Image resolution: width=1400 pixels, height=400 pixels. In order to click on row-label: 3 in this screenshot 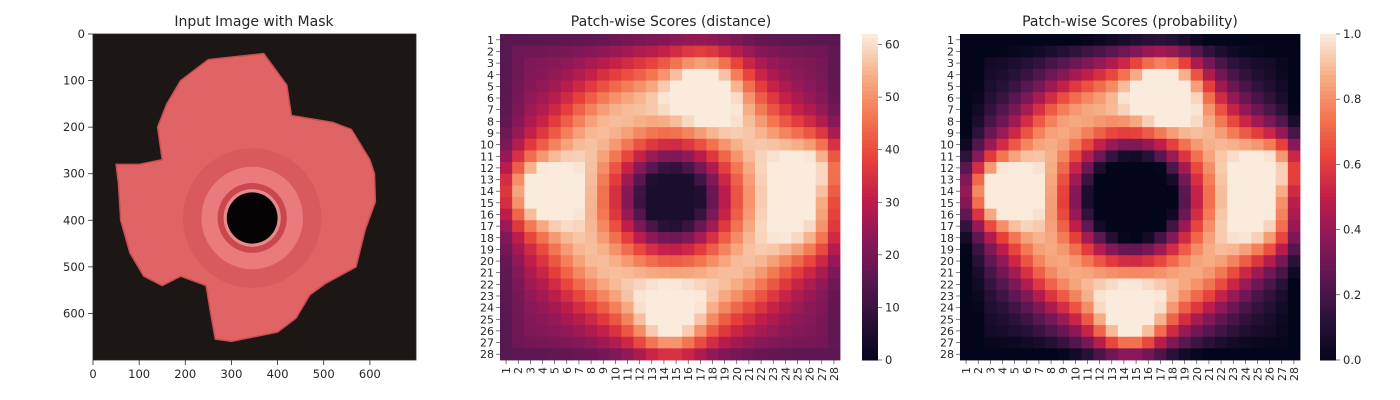, I will do `click(950, 63)`.